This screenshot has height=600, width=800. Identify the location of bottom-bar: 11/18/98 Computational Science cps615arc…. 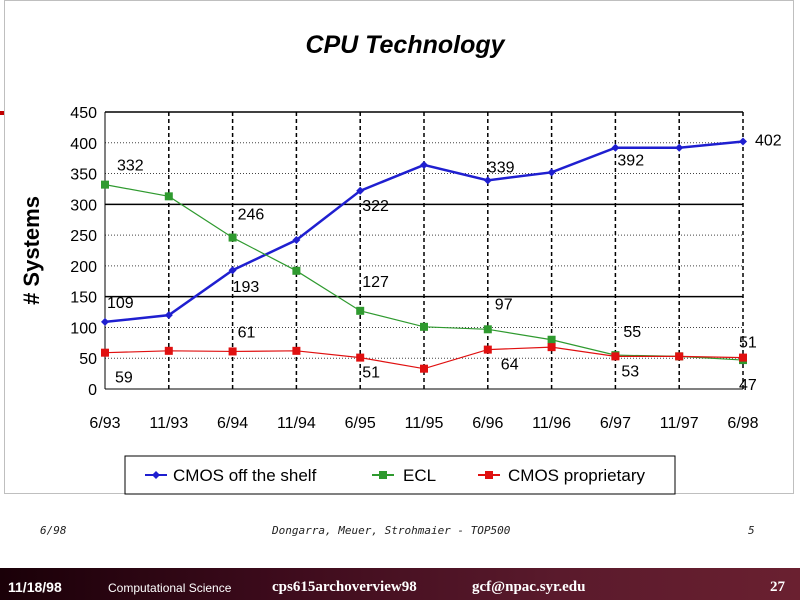
(400, 584).